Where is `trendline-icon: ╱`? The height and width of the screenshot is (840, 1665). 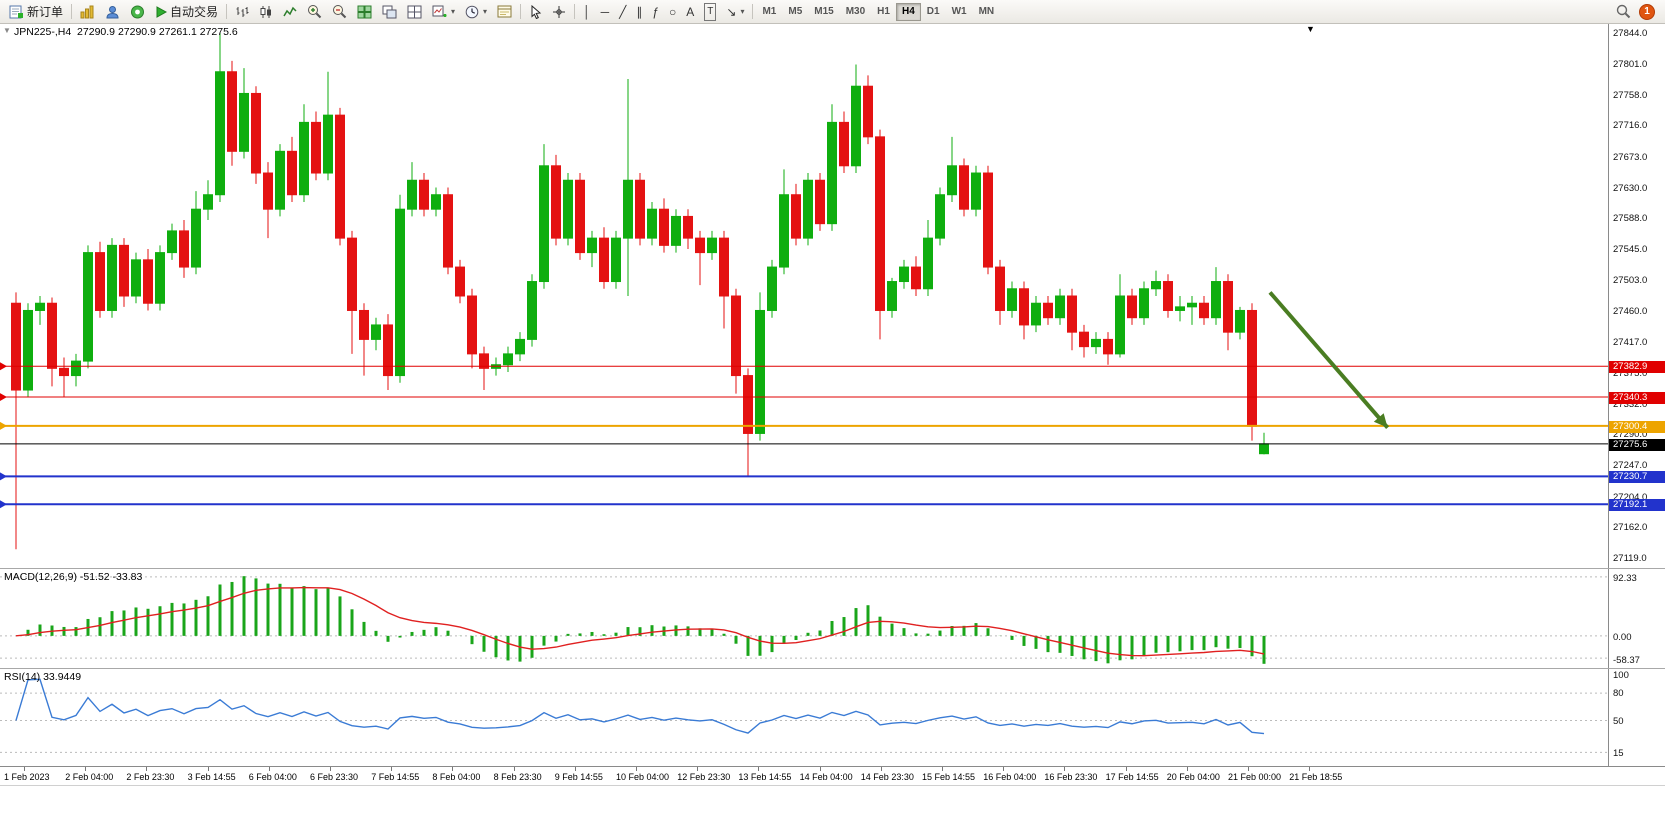 trendline-icon: ╱ is located at coordinates (623, 11).